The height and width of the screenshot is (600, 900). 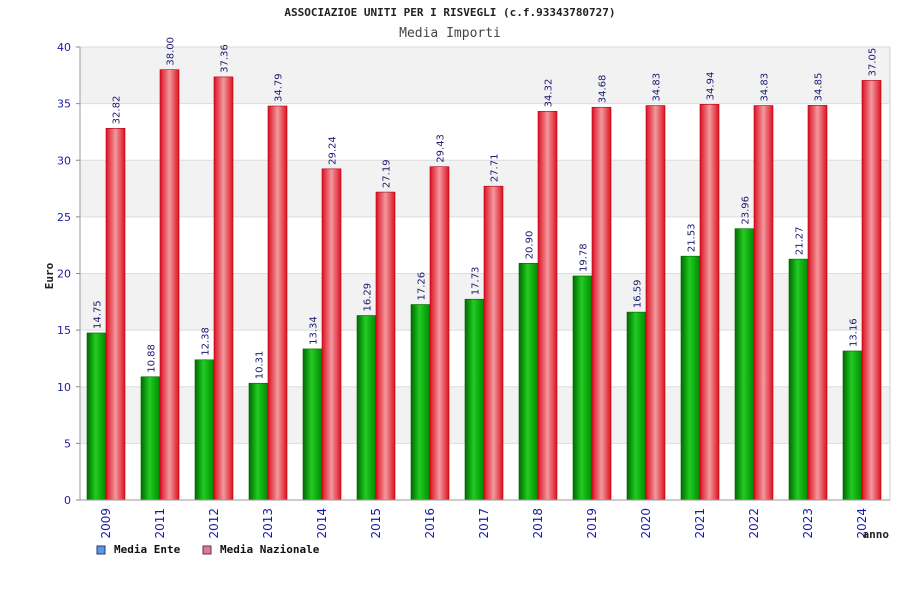 I want to click on data-label-nazionale: 34.79, so click(x=279, y=87).